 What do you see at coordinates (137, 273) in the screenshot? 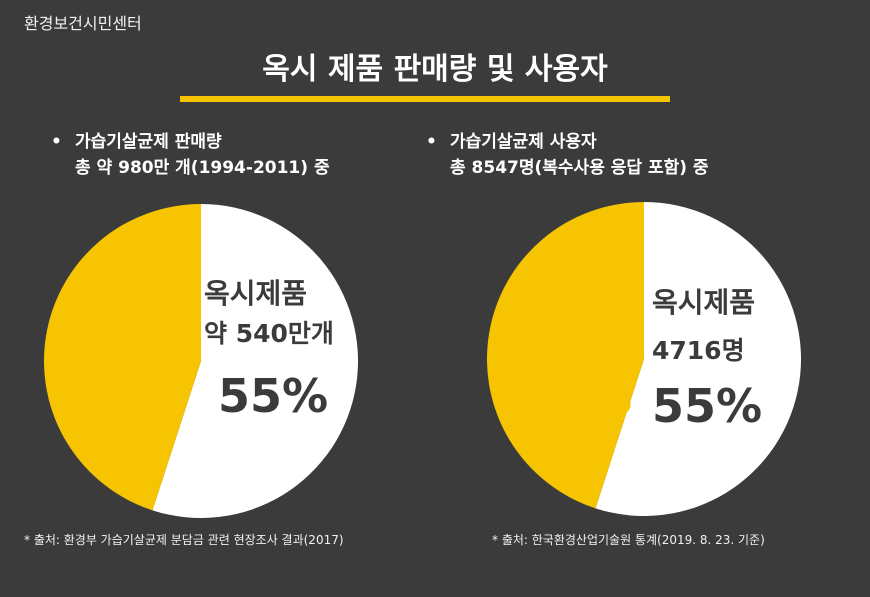
I see `left-yellow-label-1: 기타` at bounding box center [137, 273].